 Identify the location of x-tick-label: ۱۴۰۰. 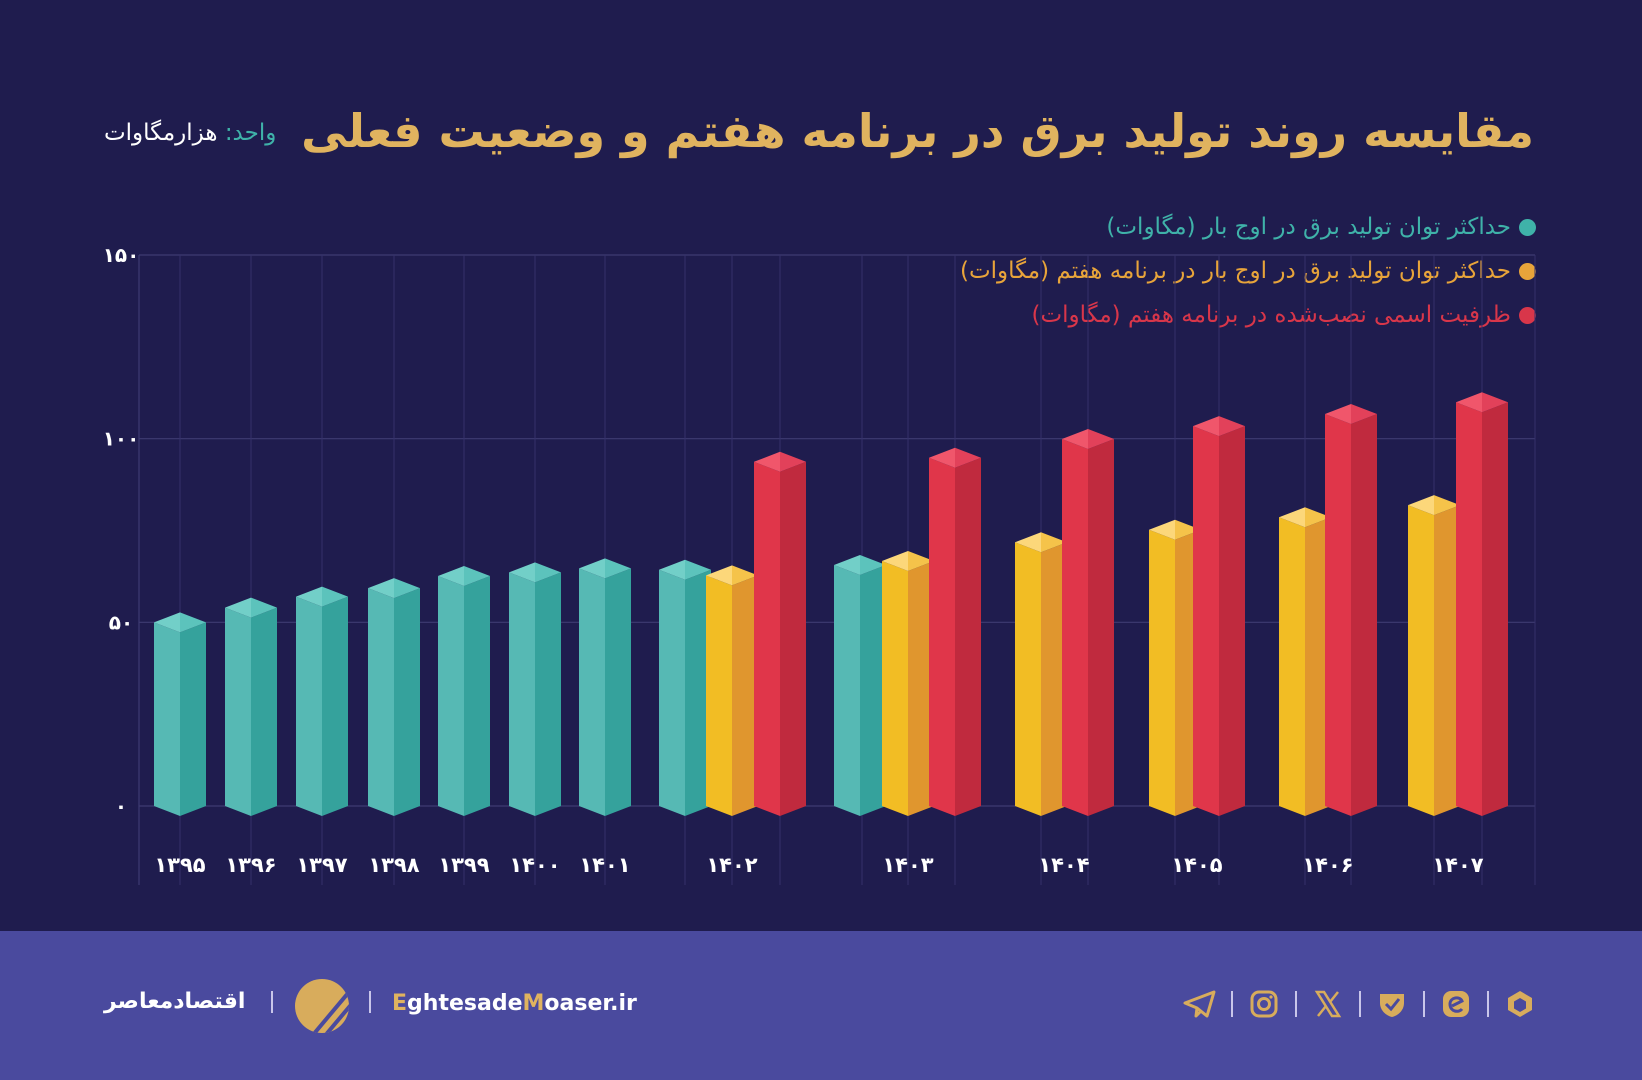
(534, 865).